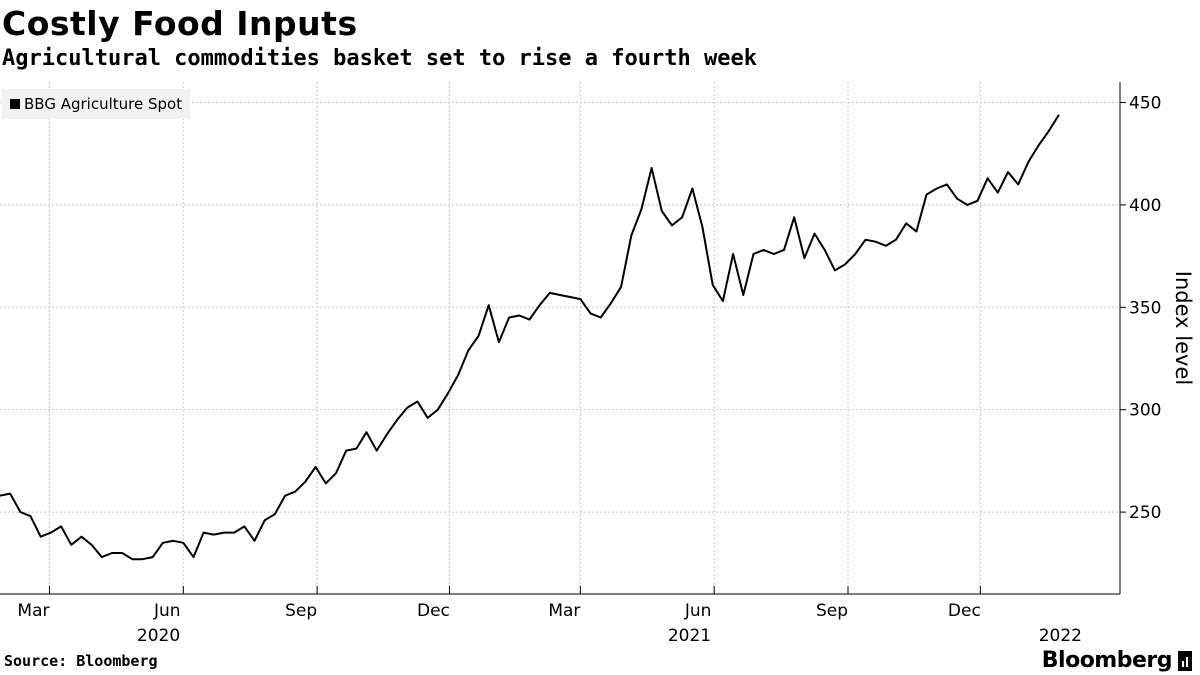 This screenshot has width=1200, height=675. Describe the element at coordinates (1145, 206) in the screenshot. I see `y-tick-label: 400` at that location.